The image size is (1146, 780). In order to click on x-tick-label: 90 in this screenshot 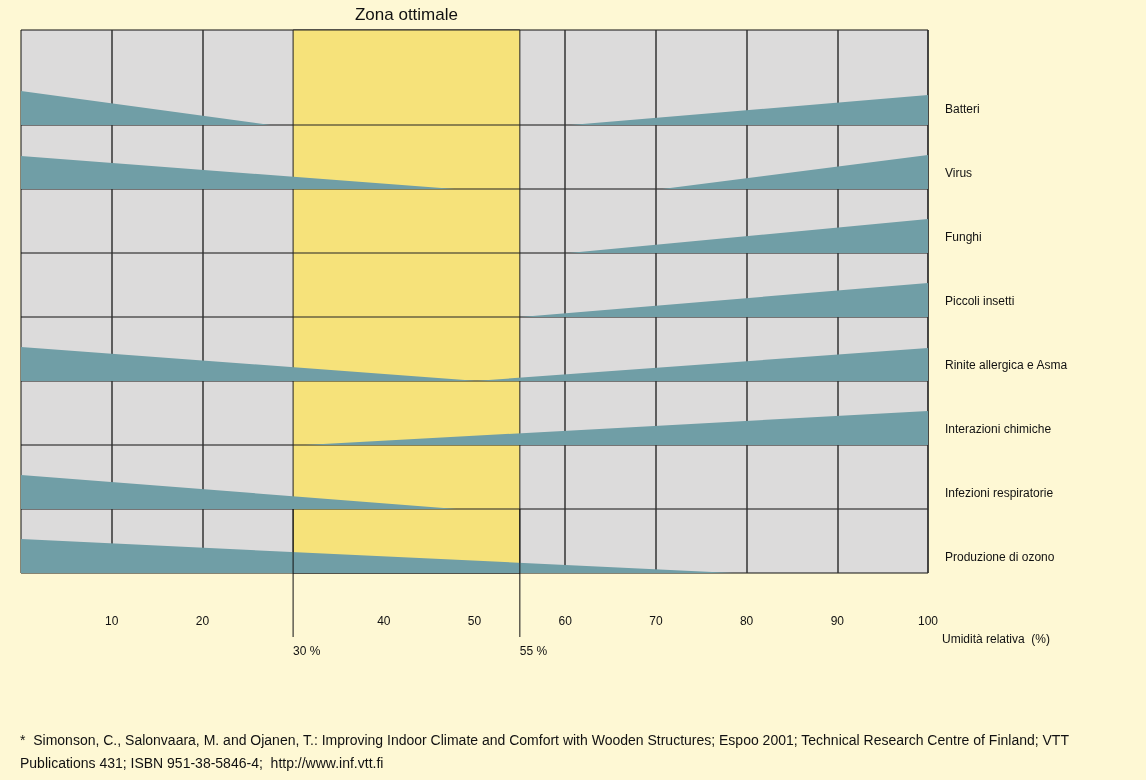, I will do `click(837, 621)`.